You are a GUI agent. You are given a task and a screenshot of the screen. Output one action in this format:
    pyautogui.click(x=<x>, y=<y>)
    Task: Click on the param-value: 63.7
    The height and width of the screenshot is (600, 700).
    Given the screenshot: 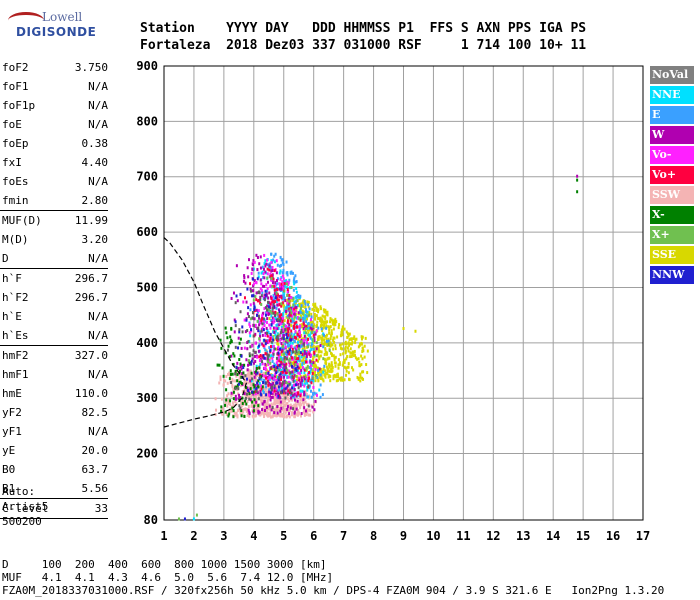 What is the action you would take?
    pyautogui.click(x=95, y=469)
    